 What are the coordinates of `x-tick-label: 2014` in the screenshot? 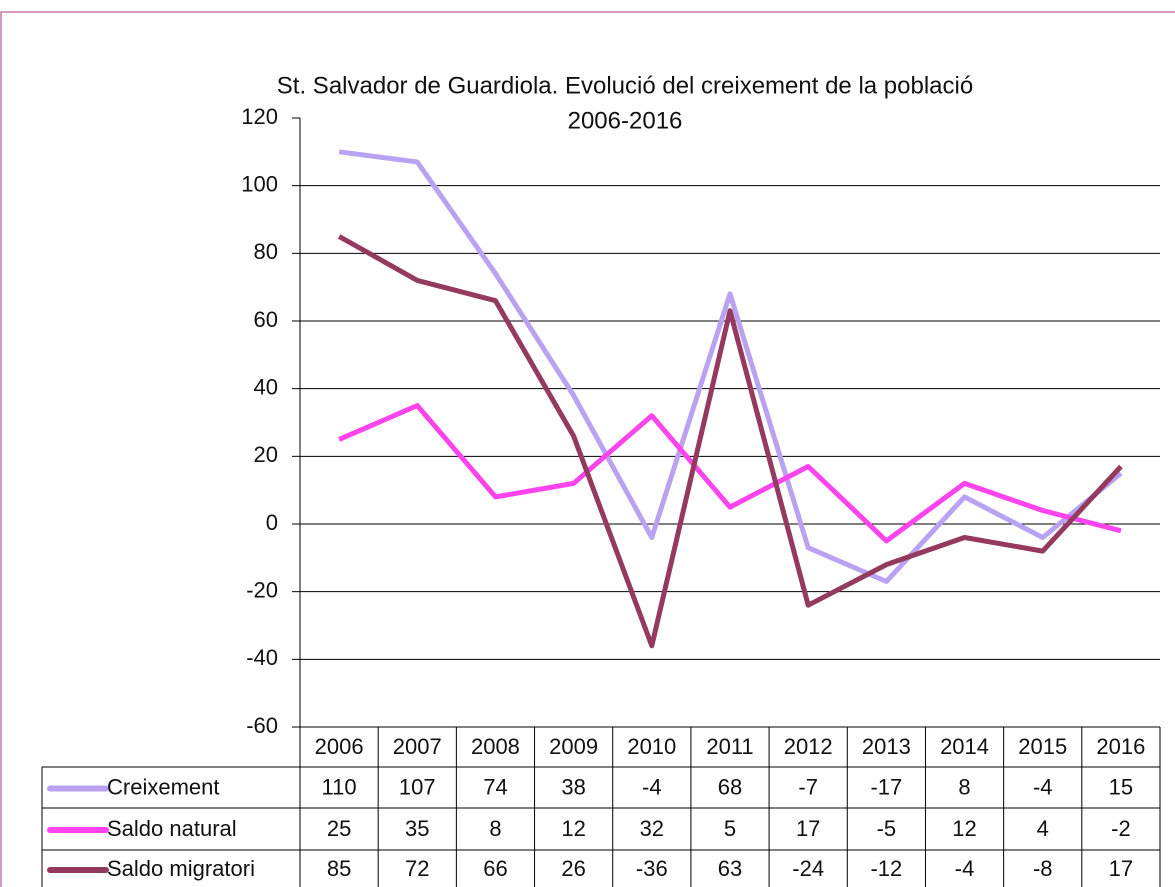 It's located at (964, 746).